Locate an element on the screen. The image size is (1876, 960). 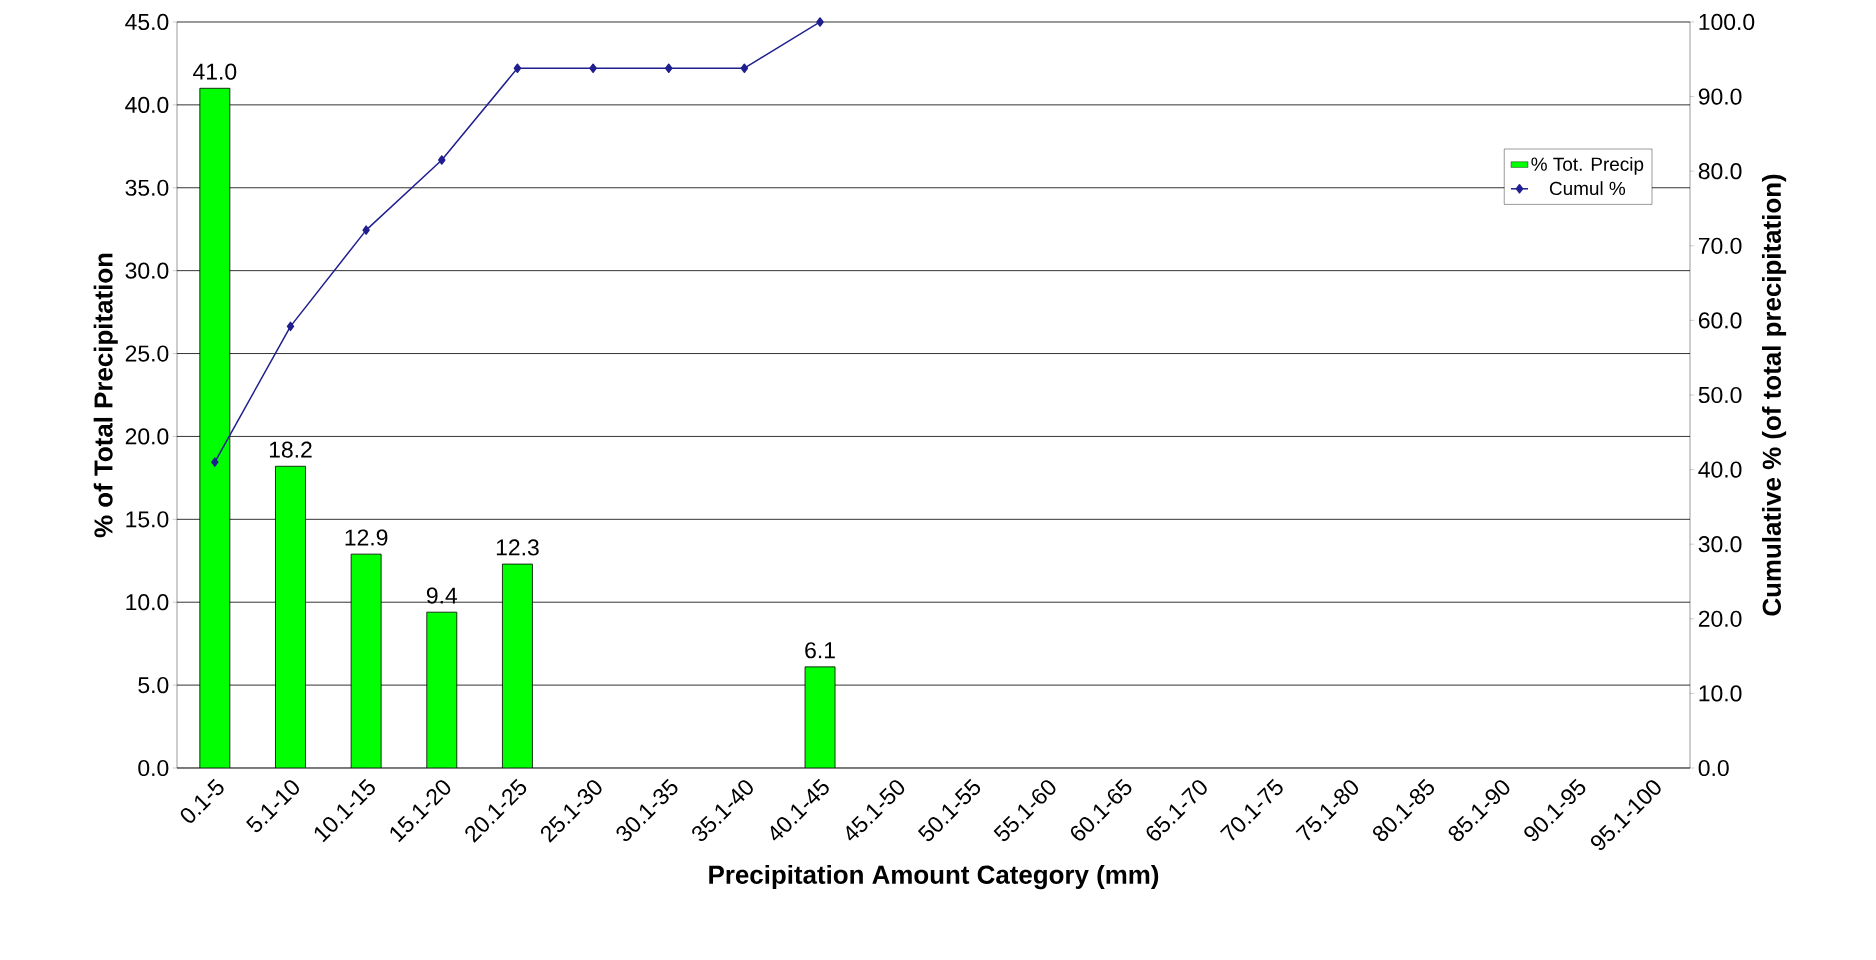
y-tick-label: 10.0 is located at coordinates (147, 602).